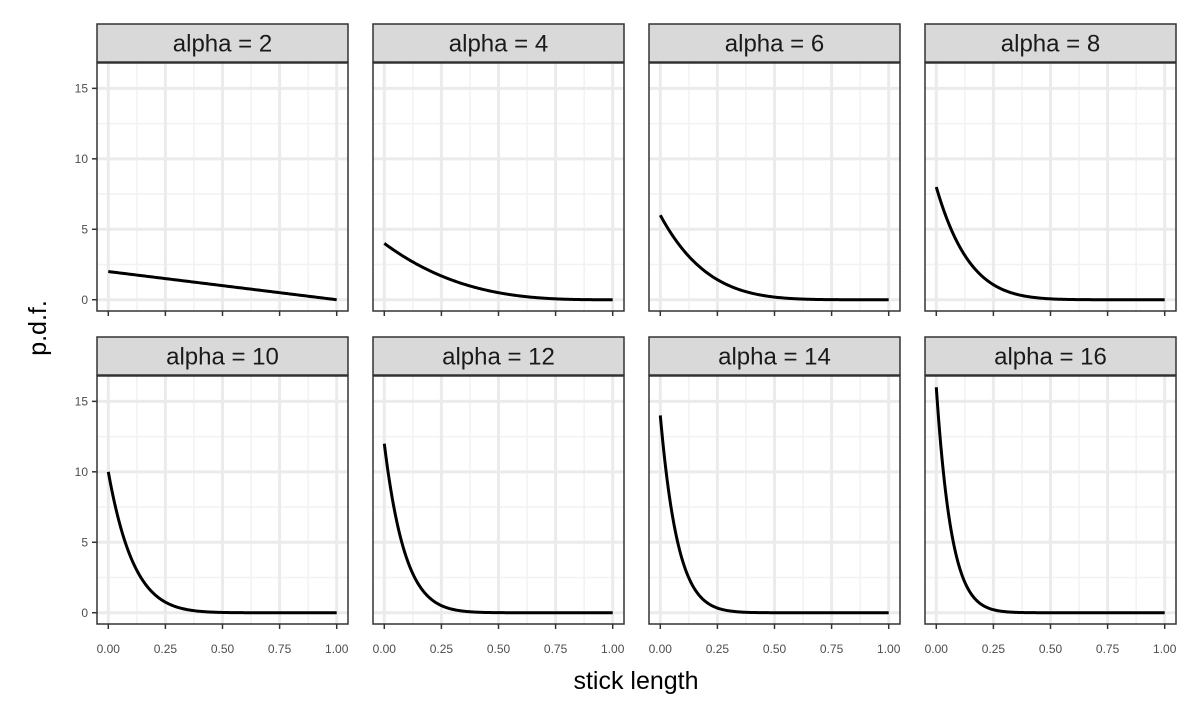  I want to click on facet-strip-label: alpha = 8, so click(1050, 44).